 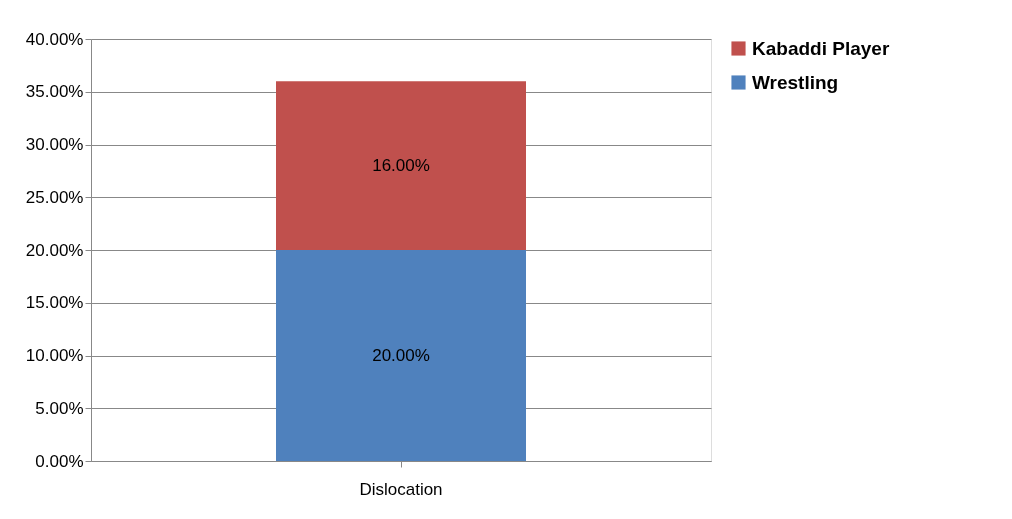 I want to click on data-label: 16.00%, so click(x=401, y=165).